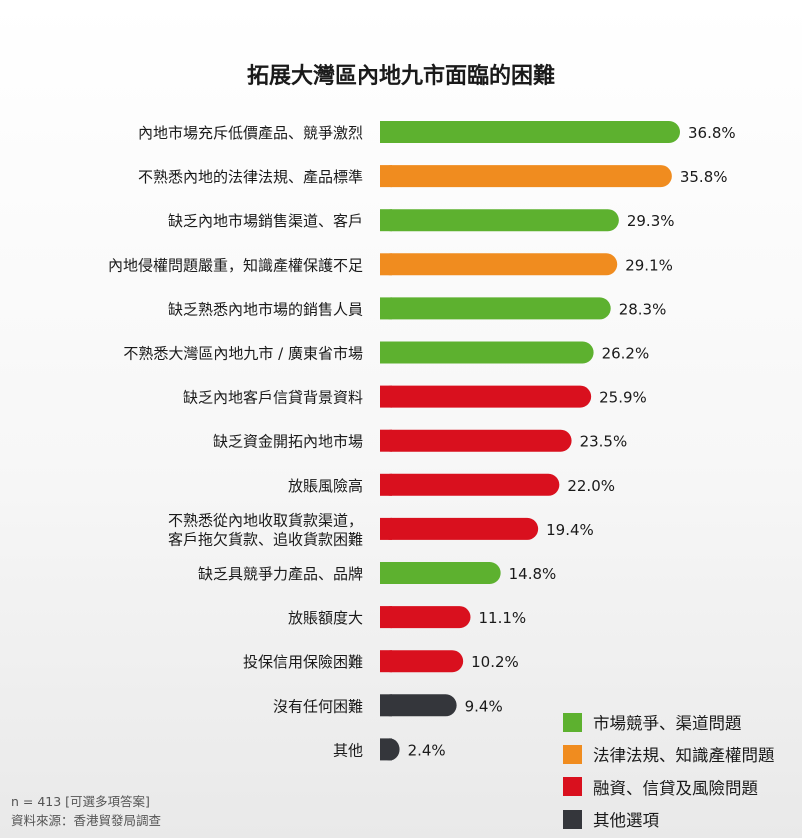 The image size is (802, 838). What do you see at coordinates (626, 821) in the screenshot?
I see `legend-label: 其他選項` at bounding box center [626, 821].